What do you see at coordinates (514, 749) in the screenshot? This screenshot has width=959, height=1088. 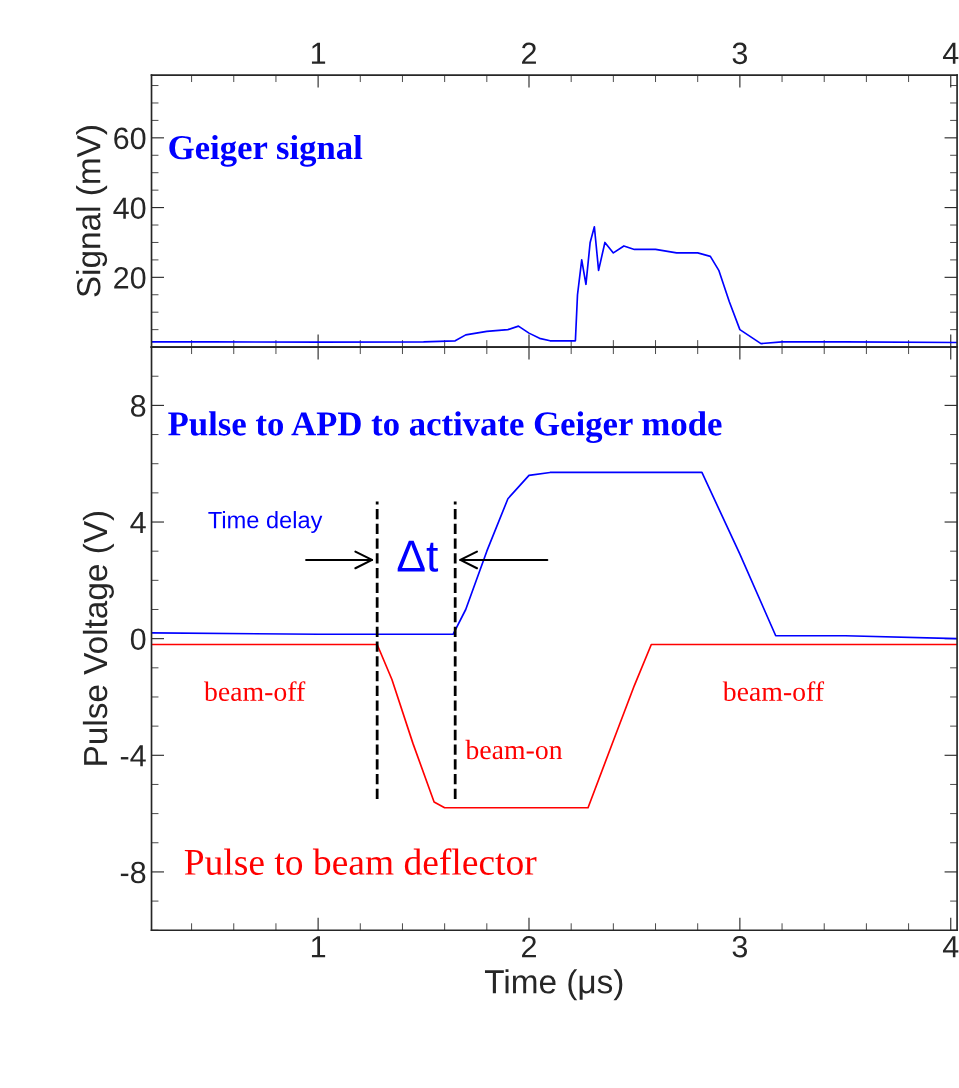 I see `annotation: beam-on` at bounding box center [514, 749].